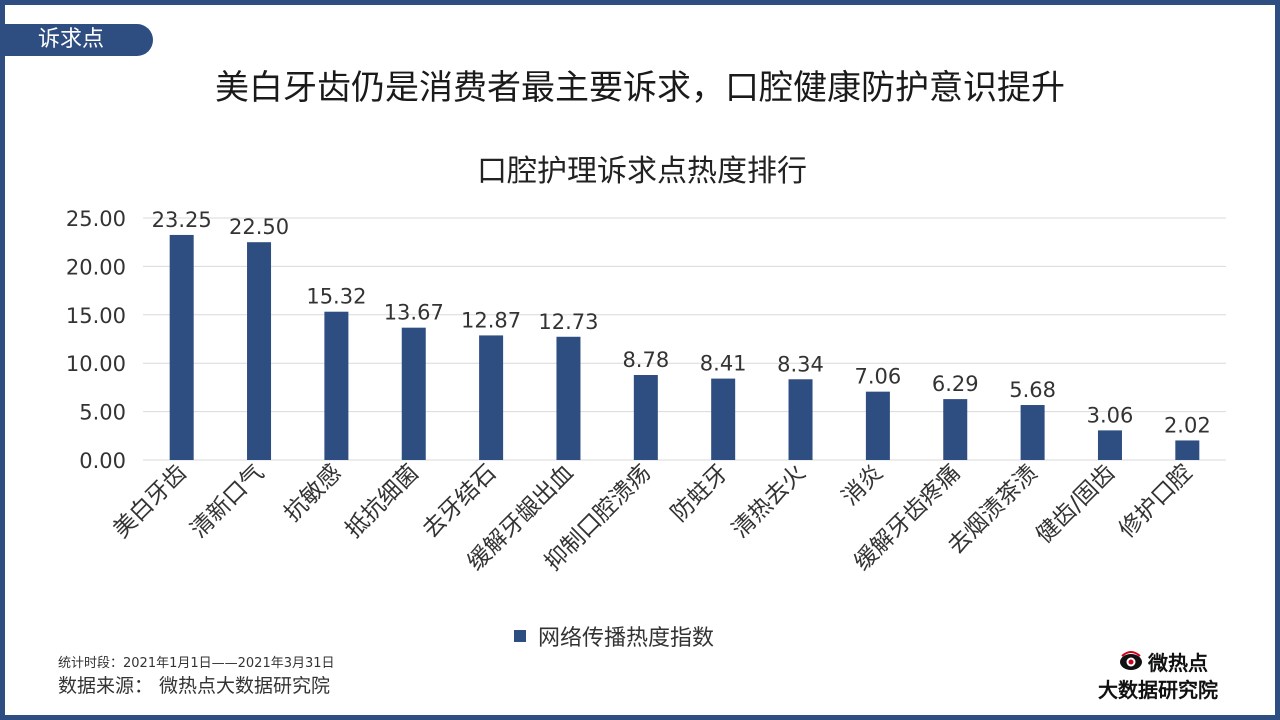  I want to click on brand-logo: 微热点 大数据研究院, so click(1173, 675).